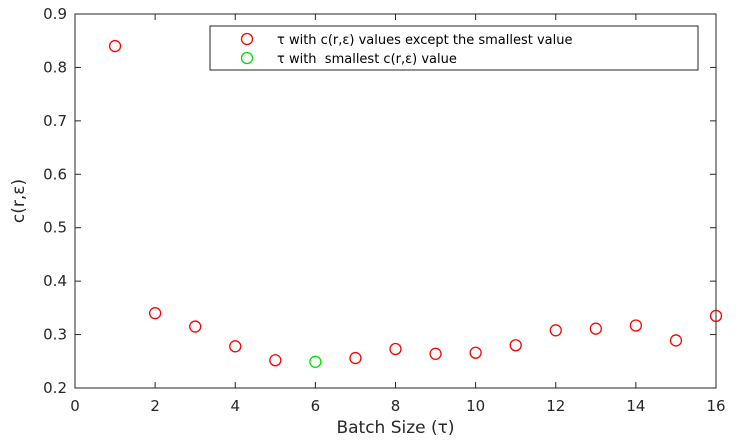 The width and height of the screenshot is (738, 443). I want to click on x-tick-label: 12, so click(555, 406).